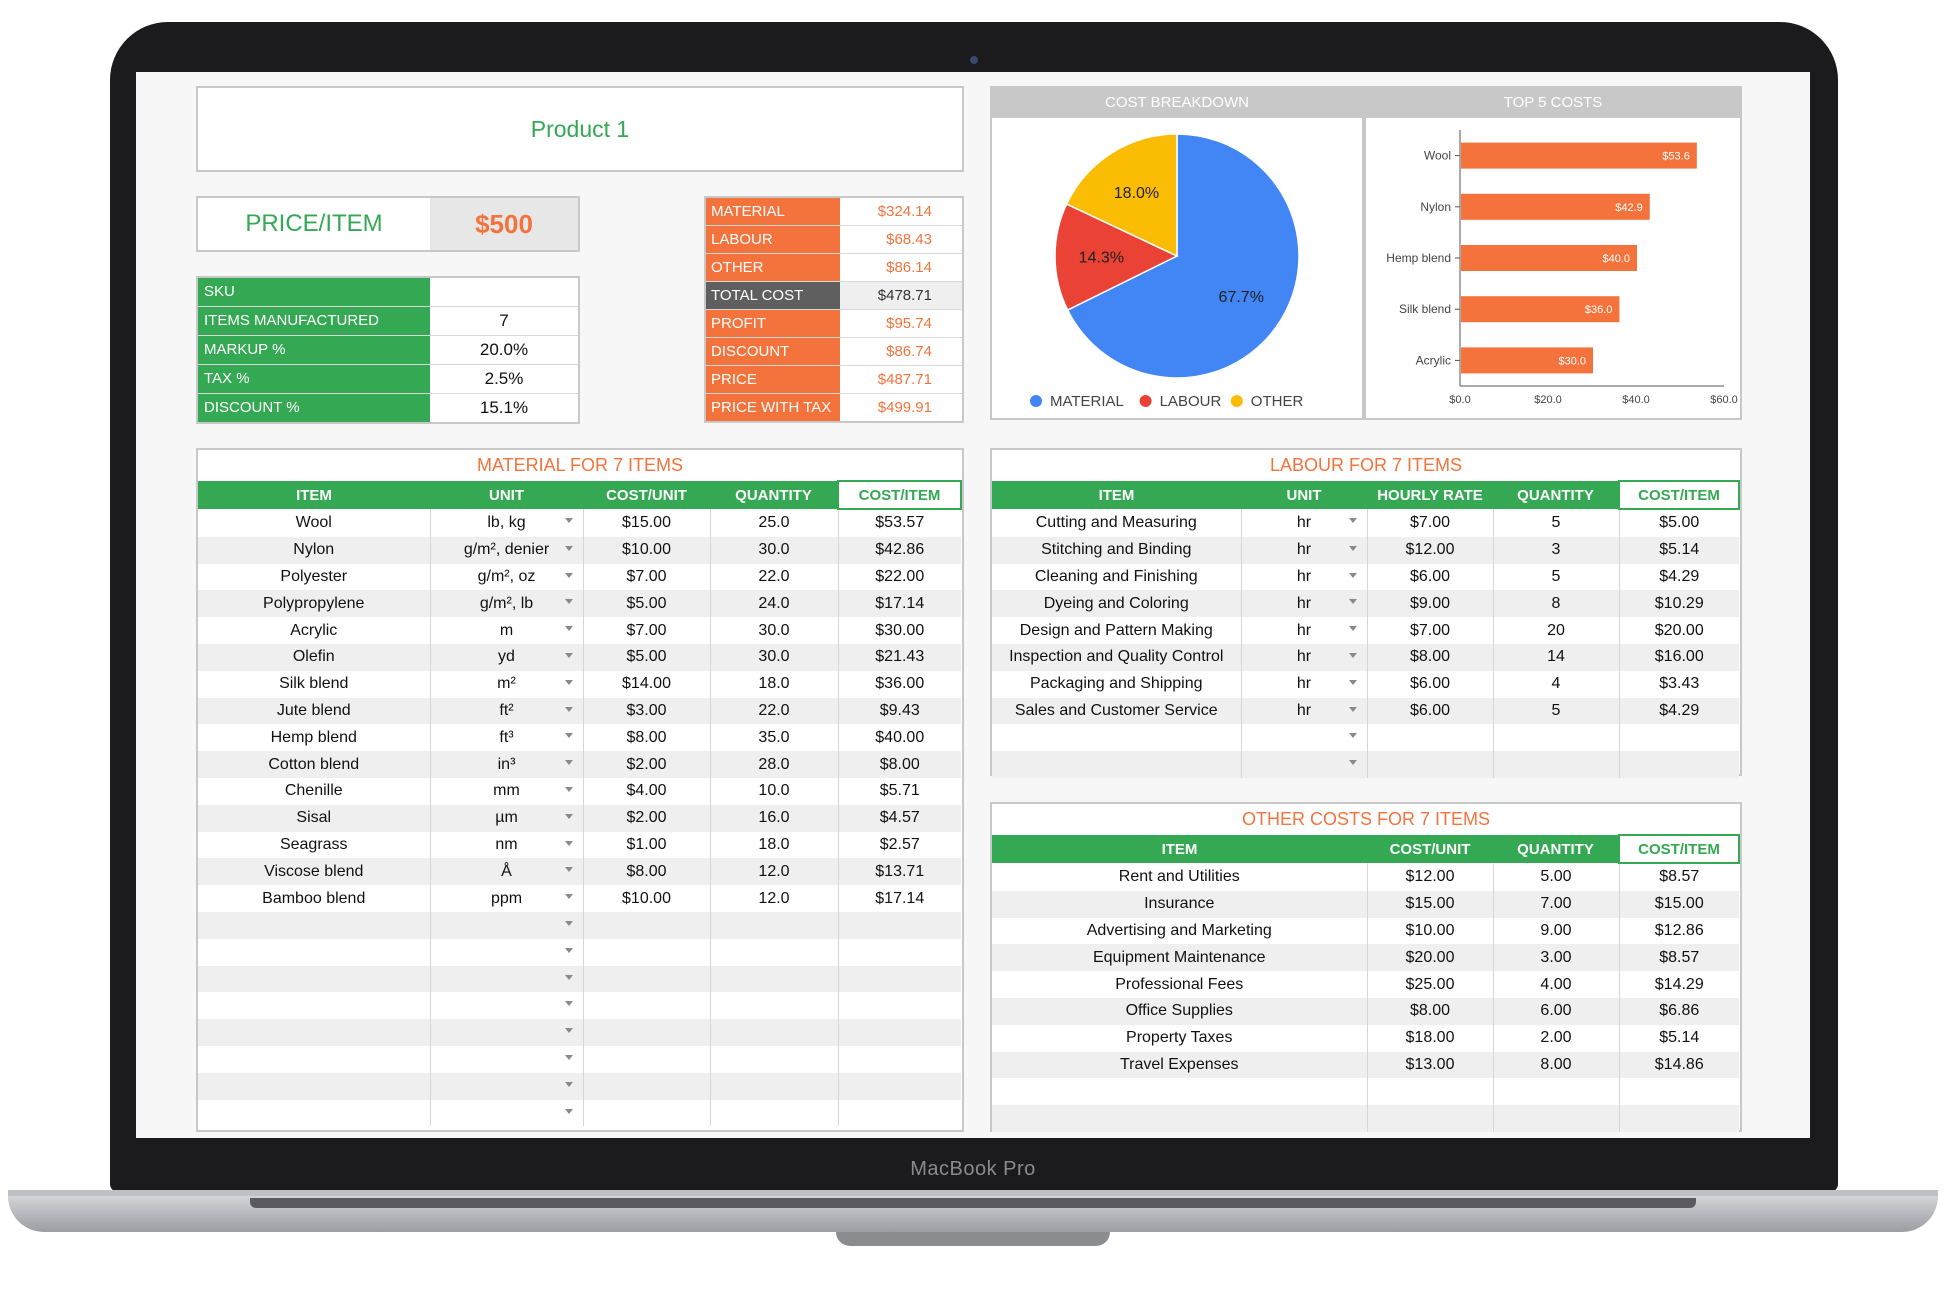  I want to click on material-cell: Olefin, so click(314, 657).